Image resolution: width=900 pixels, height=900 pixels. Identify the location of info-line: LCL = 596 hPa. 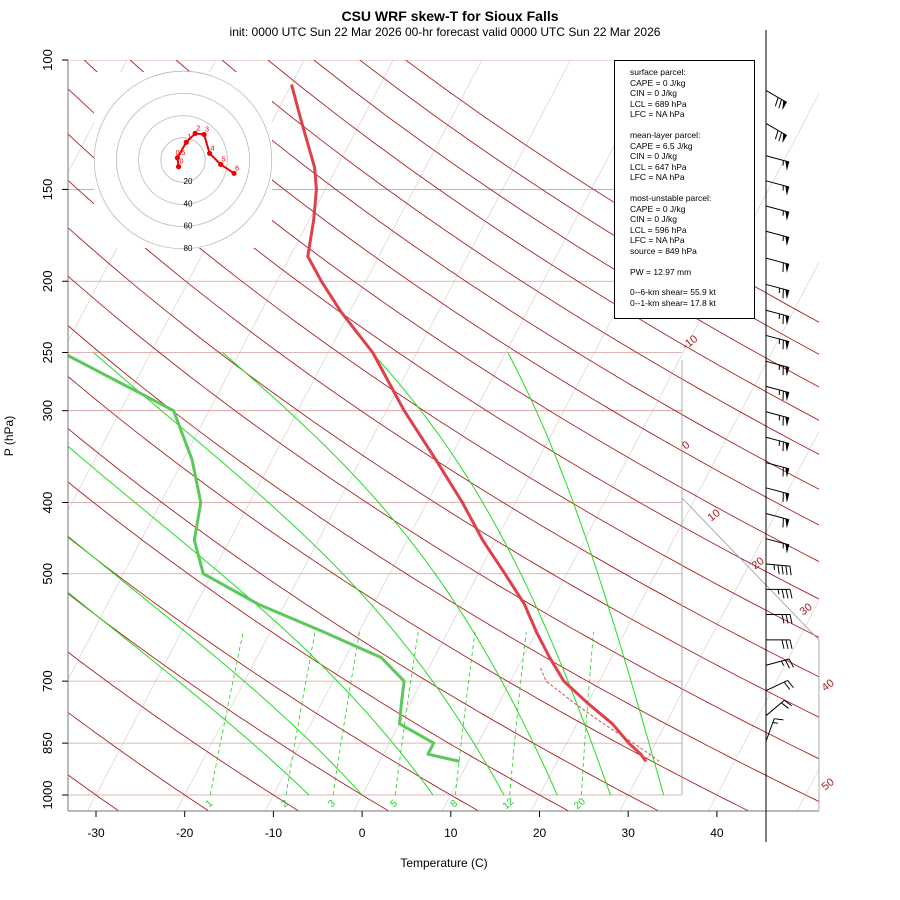
(658, 229).